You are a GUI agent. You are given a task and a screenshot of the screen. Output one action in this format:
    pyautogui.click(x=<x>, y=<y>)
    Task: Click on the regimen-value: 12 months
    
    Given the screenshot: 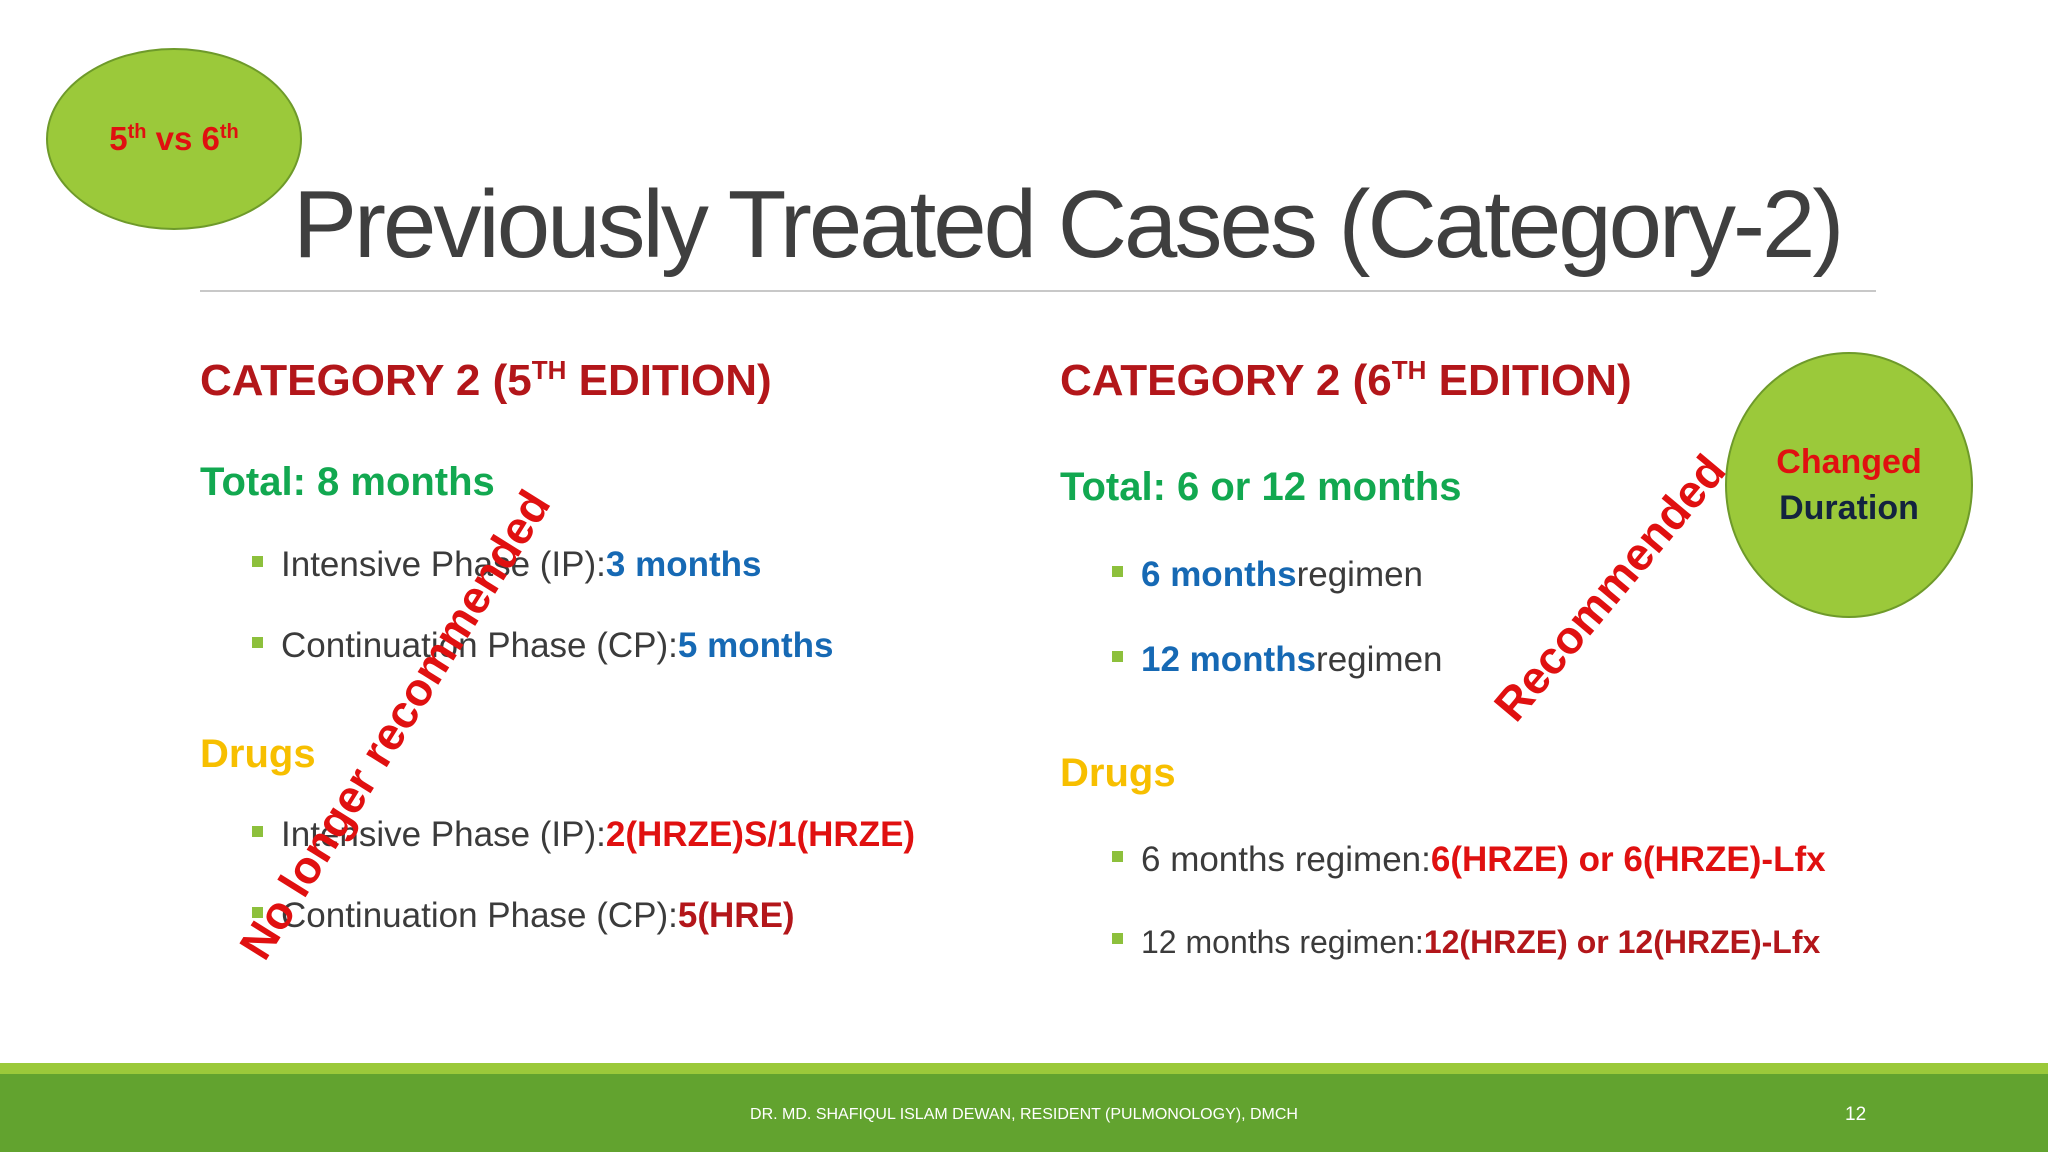 What is the action you would take?
    pyautogui.click(x=1229, y=659)
    